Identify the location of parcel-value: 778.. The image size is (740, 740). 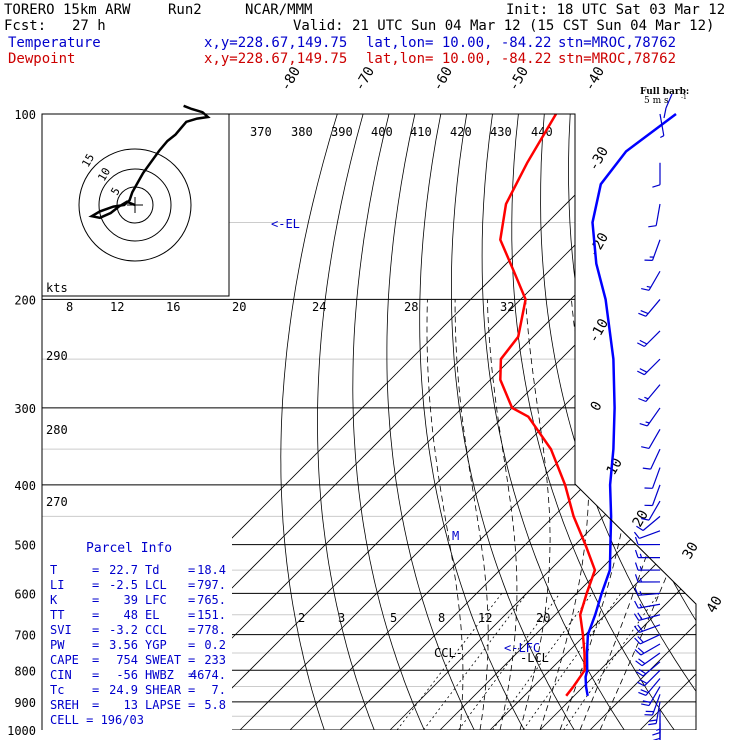
(211, 630).